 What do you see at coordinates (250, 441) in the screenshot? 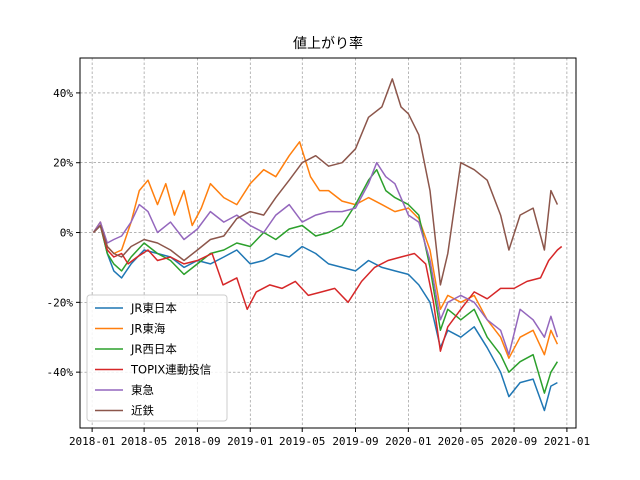
I see `x-tick-label: 2019-01` at bounding box center [250, 441].